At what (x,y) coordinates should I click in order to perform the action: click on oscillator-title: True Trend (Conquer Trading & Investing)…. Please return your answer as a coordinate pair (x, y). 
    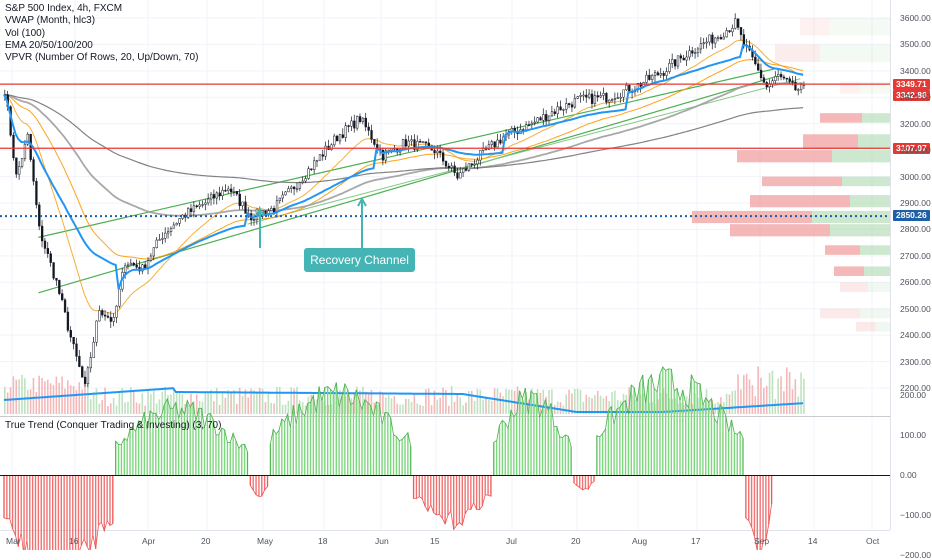
    Looking at the image, I should click on (113, 425).